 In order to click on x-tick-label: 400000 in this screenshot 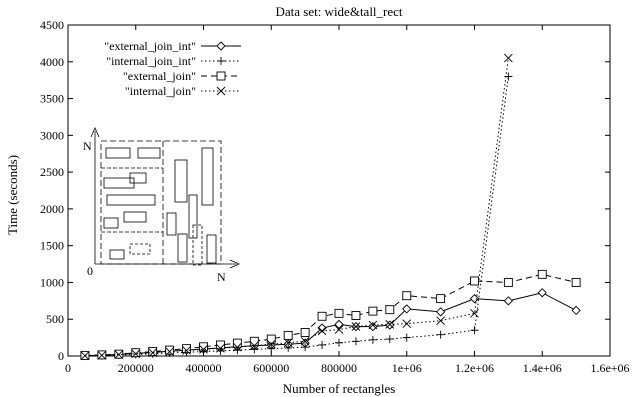, I will do `click(204, 368)`.